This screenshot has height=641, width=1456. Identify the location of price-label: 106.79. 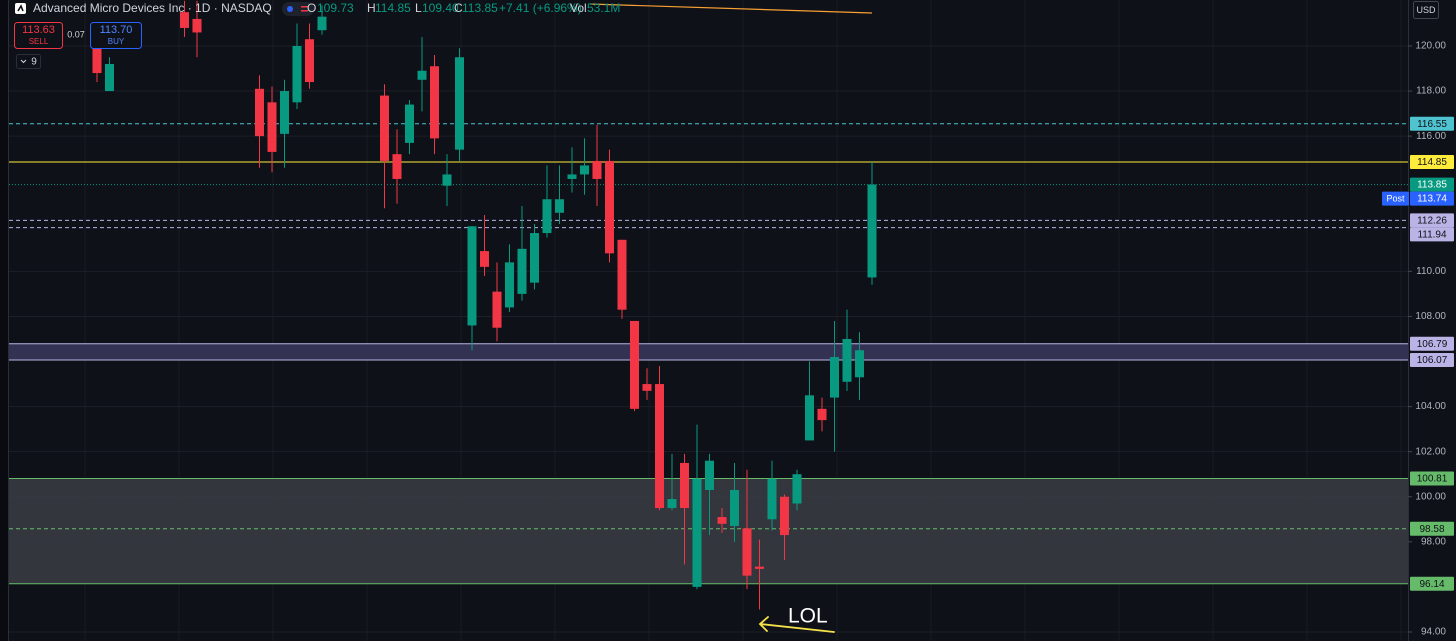
(1432, 344).